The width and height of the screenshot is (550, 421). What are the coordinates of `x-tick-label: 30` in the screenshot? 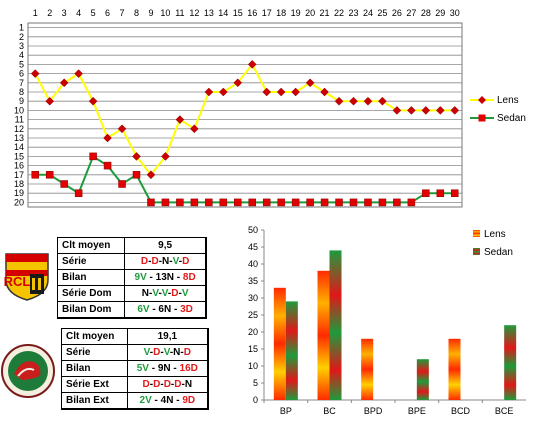 It's located at (455, 13).